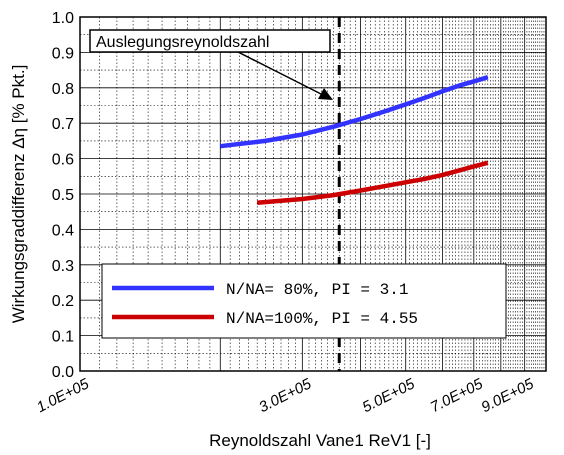 This screenshot has width=564, height=455. I want to click on legend-label-series-1: N/NA= 80%, PI = 3.1, so click(317, 290).